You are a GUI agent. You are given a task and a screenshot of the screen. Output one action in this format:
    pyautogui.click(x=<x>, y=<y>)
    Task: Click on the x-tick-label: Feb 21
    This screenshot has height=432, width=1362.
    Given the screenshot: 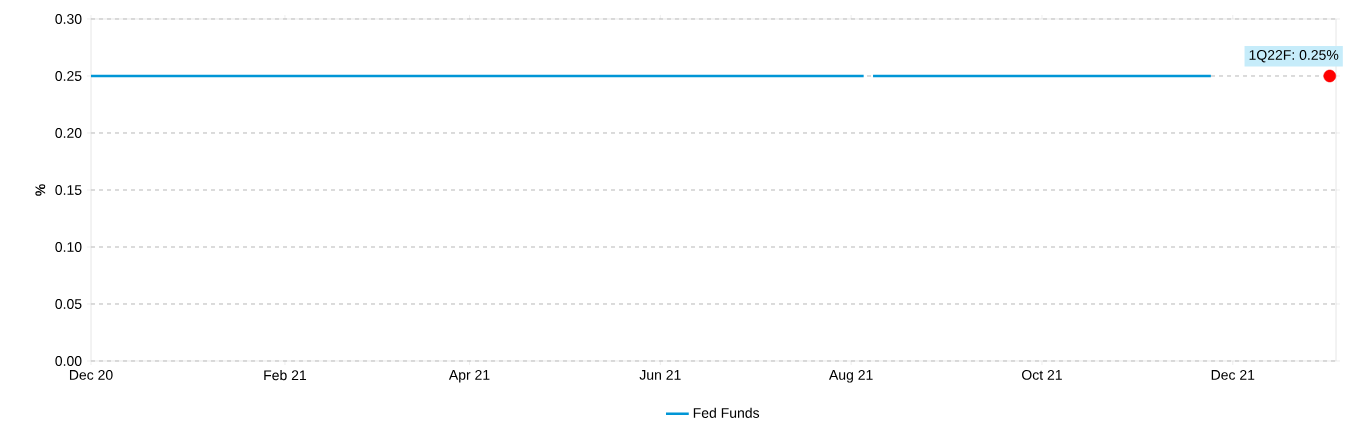 What is the action you would take?
    pyautogui.click(x=285, y=375)
    